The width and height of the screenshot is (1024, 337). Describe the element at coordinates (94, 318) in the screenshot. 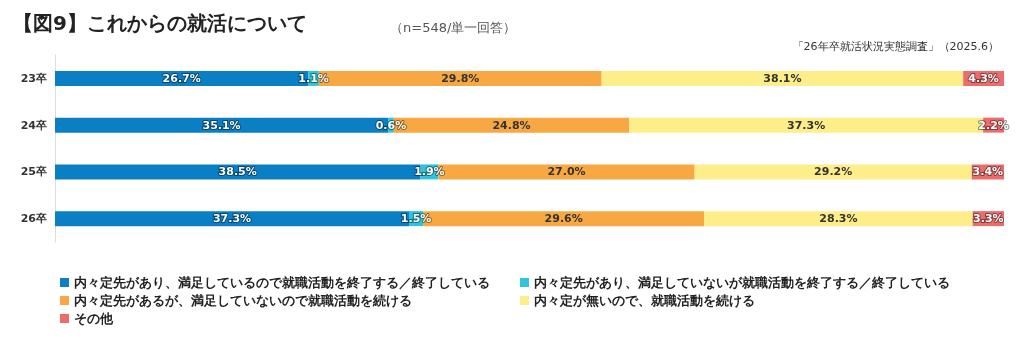

I see `legend-label: その他` at that location.